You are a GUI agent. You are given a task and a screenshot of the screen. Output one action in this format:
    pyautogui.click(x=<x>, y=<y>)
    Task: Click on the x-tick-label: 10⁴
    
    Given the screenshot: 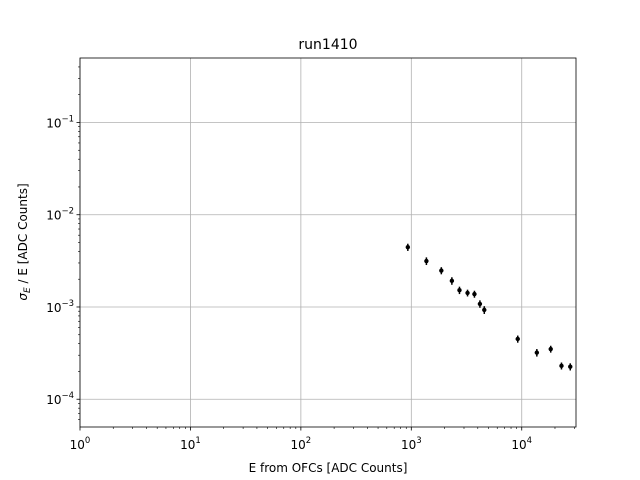 What is the action you would take?
    pyautogui.click(x=521, y=444)
    